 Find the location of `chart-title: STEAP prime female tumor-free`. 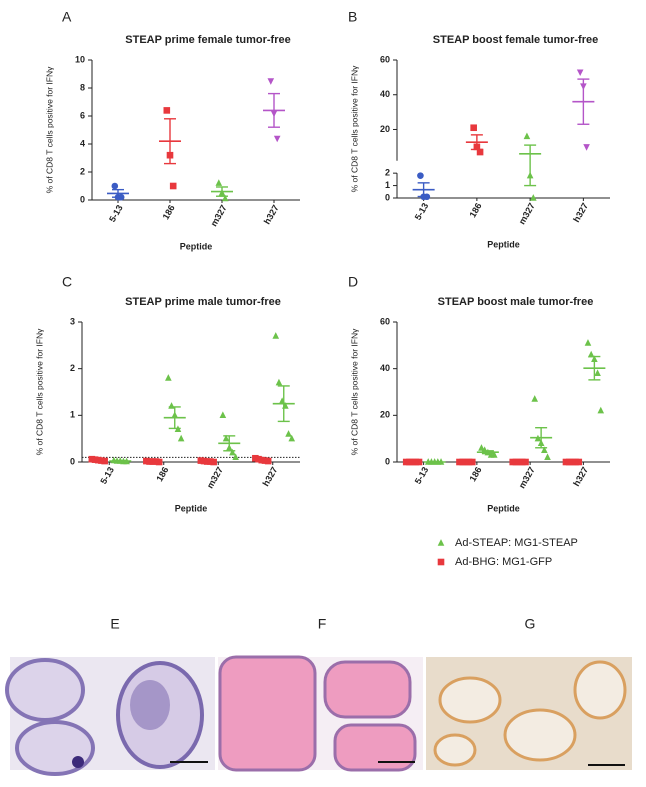

chart-title: STEAP prime female tumor-free is located at coordinates (207, 40).